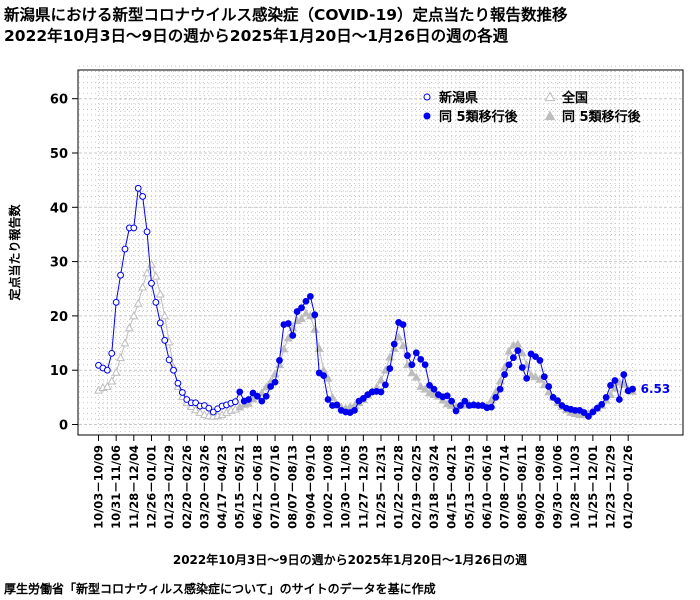 This screenshot has height=600, width=700. What do you see at coordinates (59, 154) in the screenshot?
I see `y-tick-label: 50` at bounding box center [59, 154].